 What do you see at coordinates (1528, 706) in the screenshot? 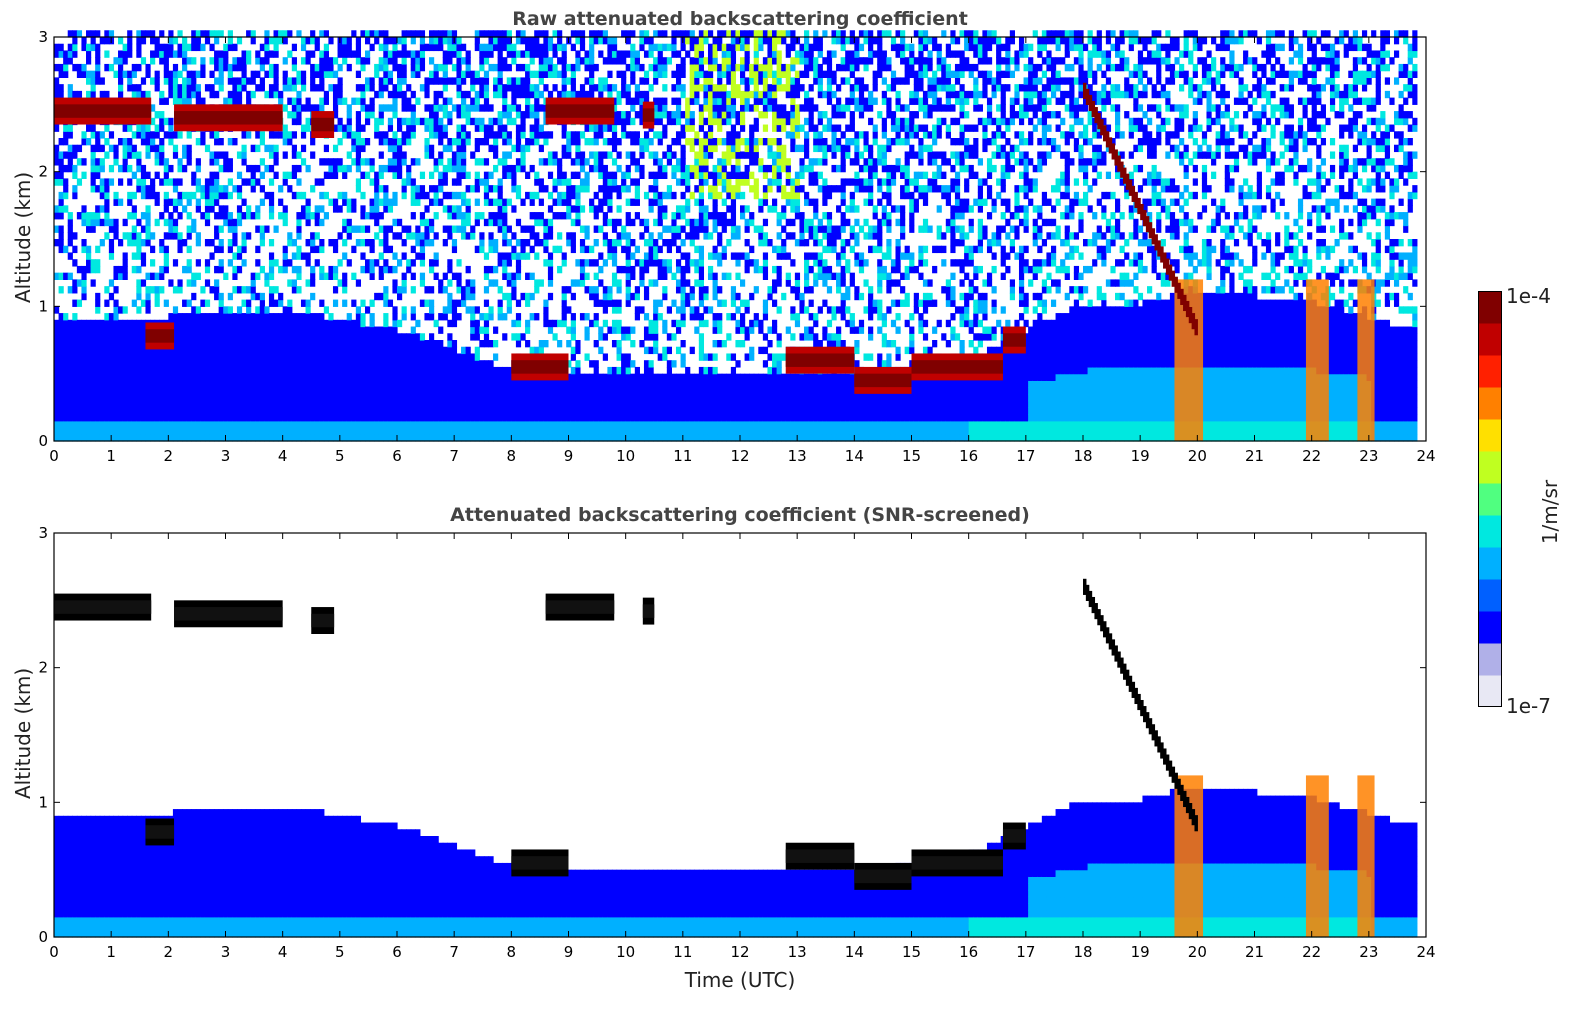
I see `colorbar-min-label: 1e-7` at bounding box center [1528, 706].